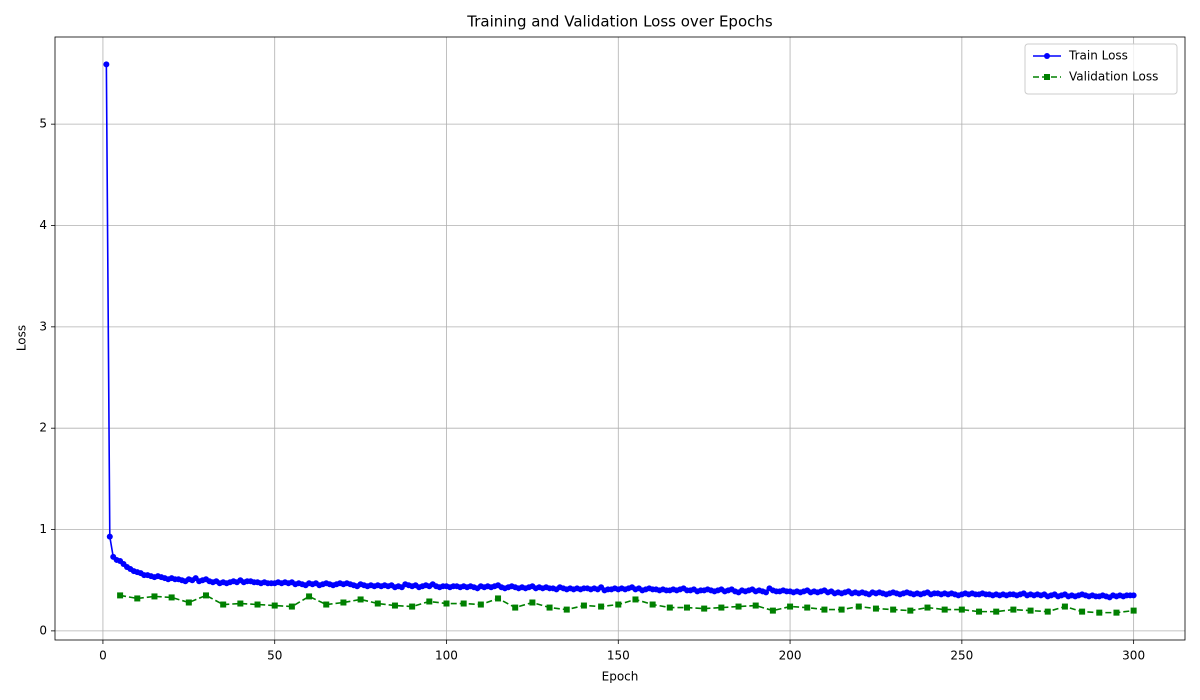 This screenshot has width=1200, height=700. I want to click on legend-box, so click(1101, 69).